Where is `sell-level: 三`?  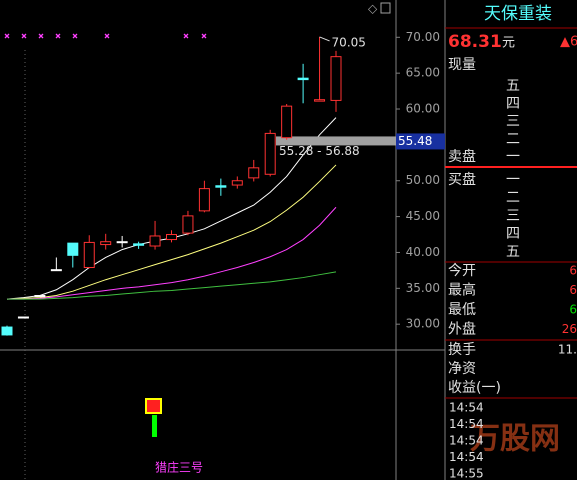
sell-level: 三 is located at coordinates (513, 122).